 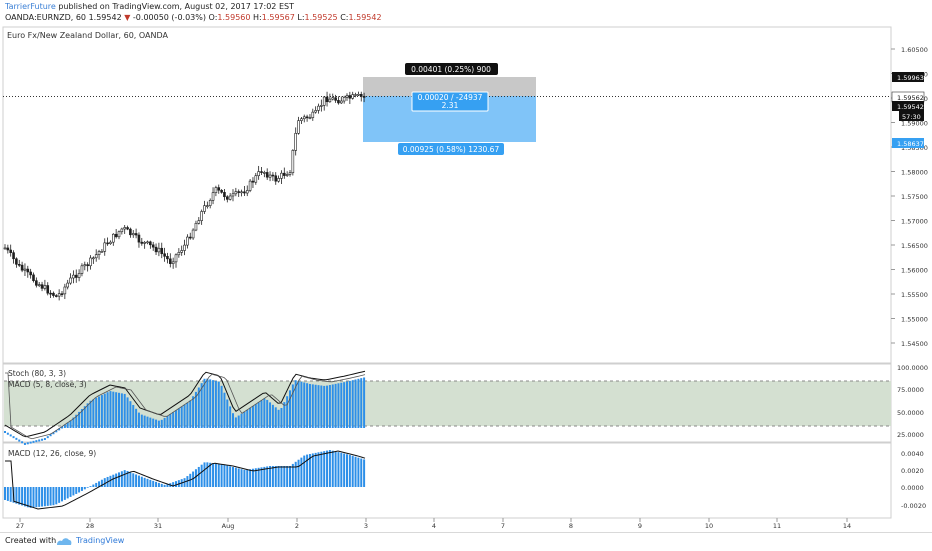 What do you see at coordinates (52, 453) in the screenshot?
I see `macd-label: MACD (12, 26, close, 9)` at bounding box center [52, 453].